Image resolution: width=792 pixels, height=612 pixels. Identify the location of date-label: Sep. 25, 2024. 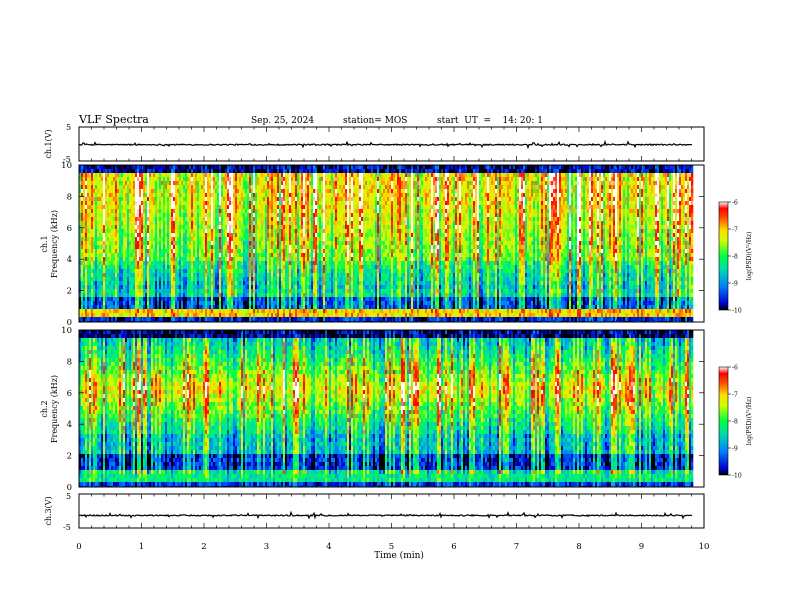
(282, 121).